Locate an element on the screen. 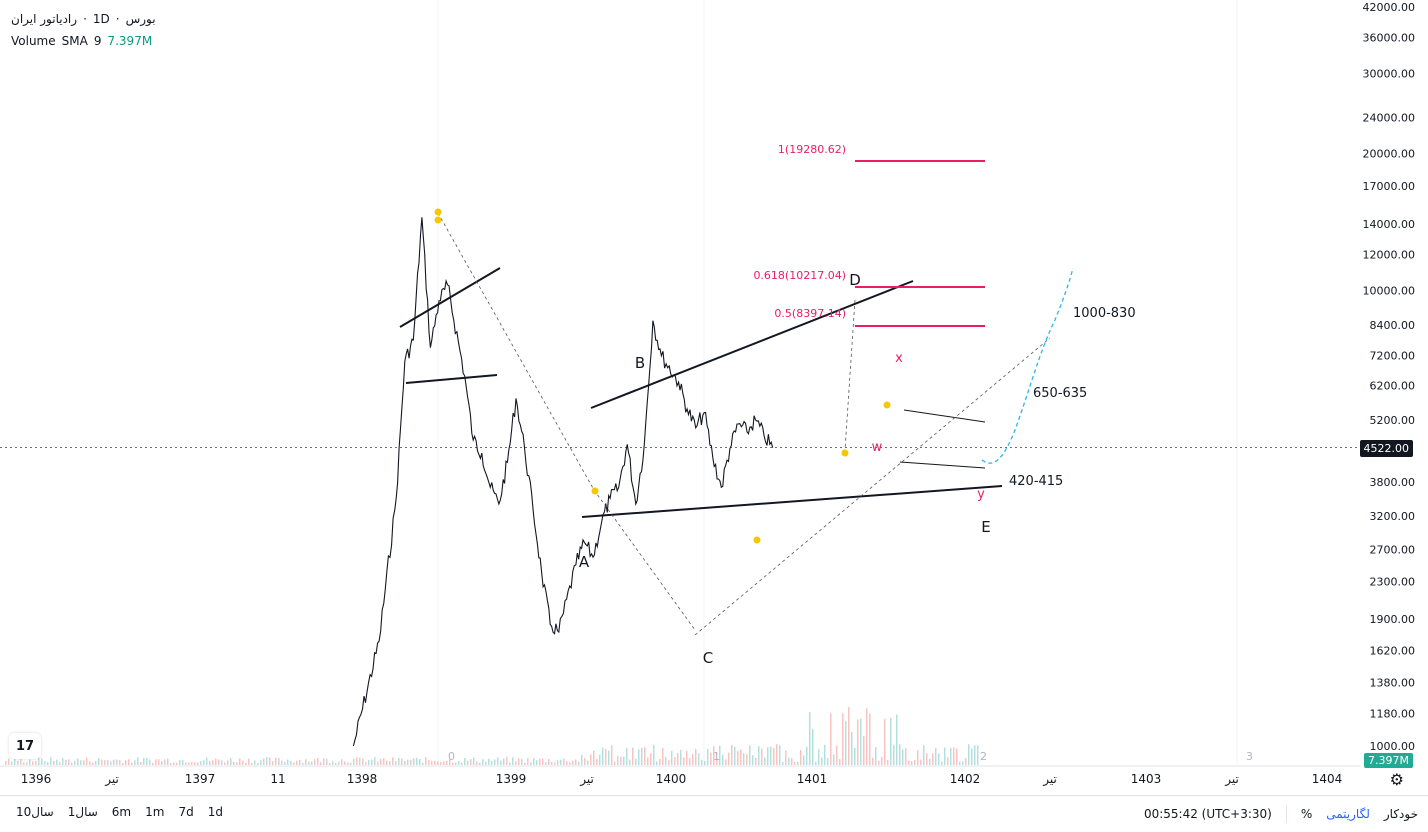 This screenshot has height=832, width=1428. range-10y: 10سال is located at coordinates (35, 812).